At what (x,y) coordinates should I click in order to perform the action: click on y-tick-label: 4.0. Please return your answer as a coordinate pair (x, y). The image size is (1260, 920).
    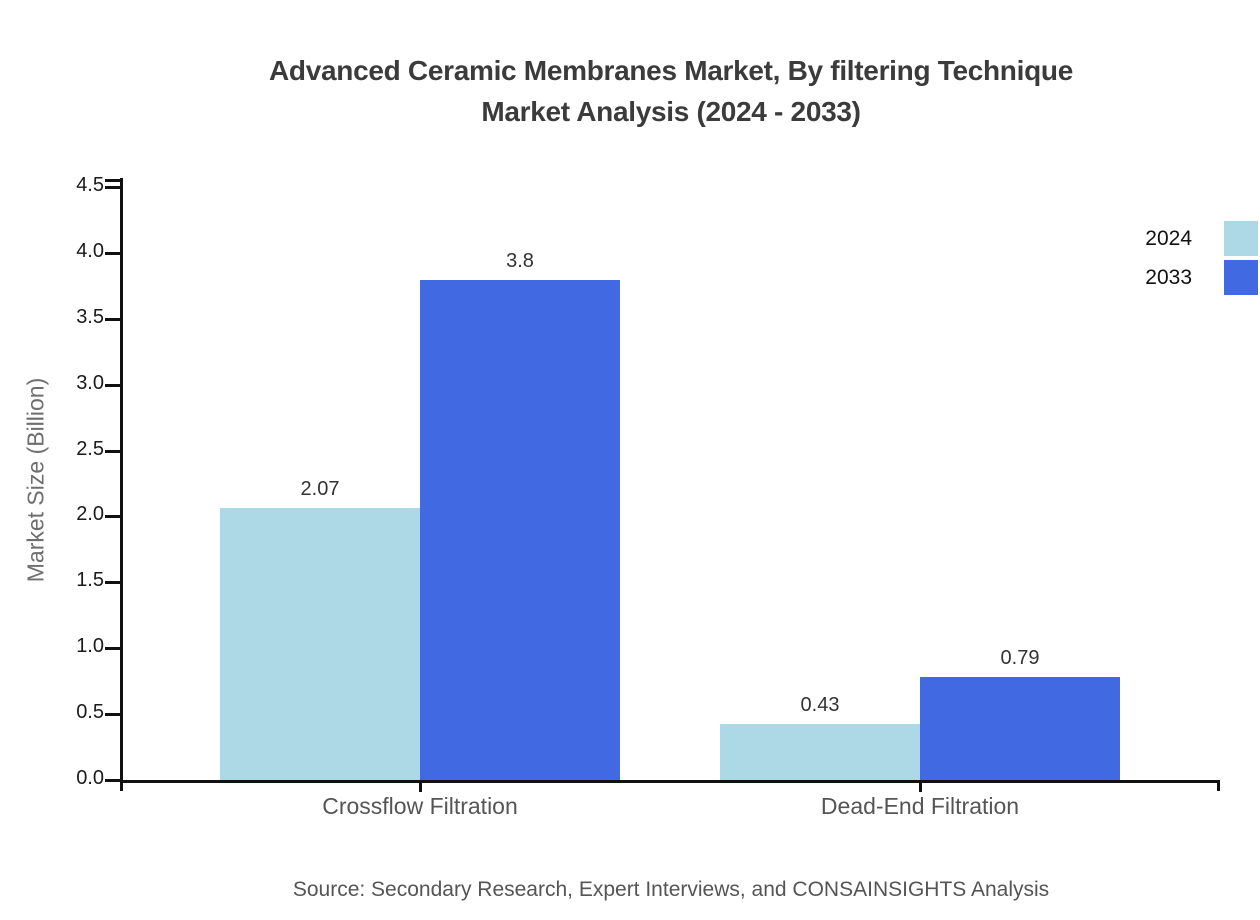
    Looking at the image, I should click on (90, 251).